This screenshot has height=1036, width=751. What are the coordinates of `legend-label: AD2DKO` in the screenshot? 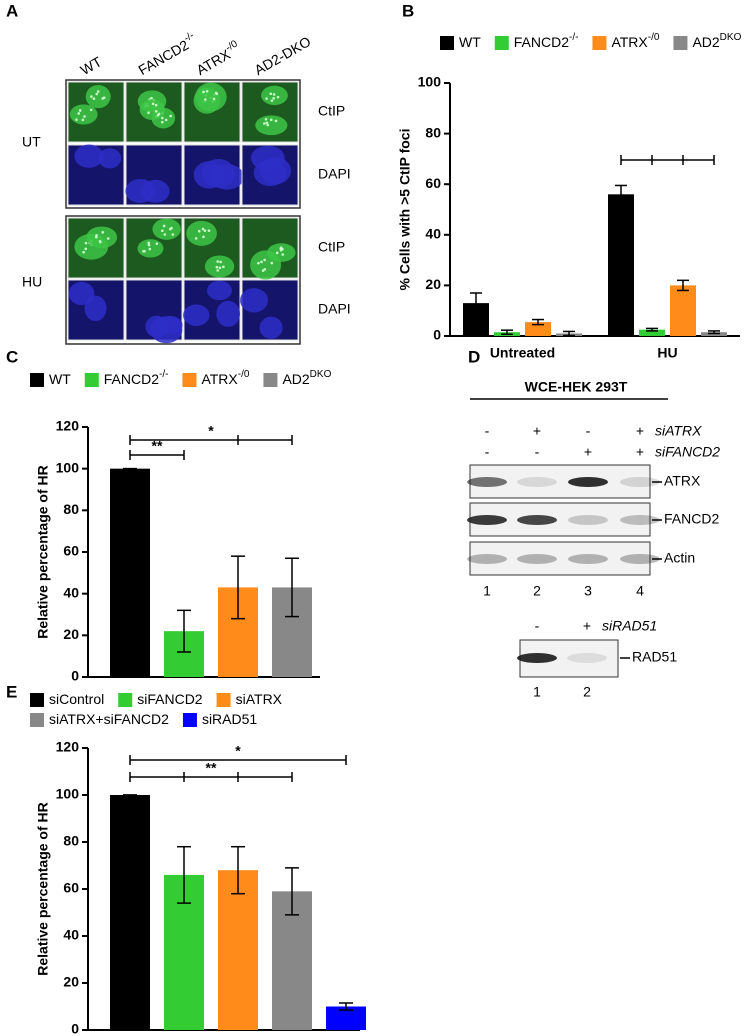 It's located at (716, 41).